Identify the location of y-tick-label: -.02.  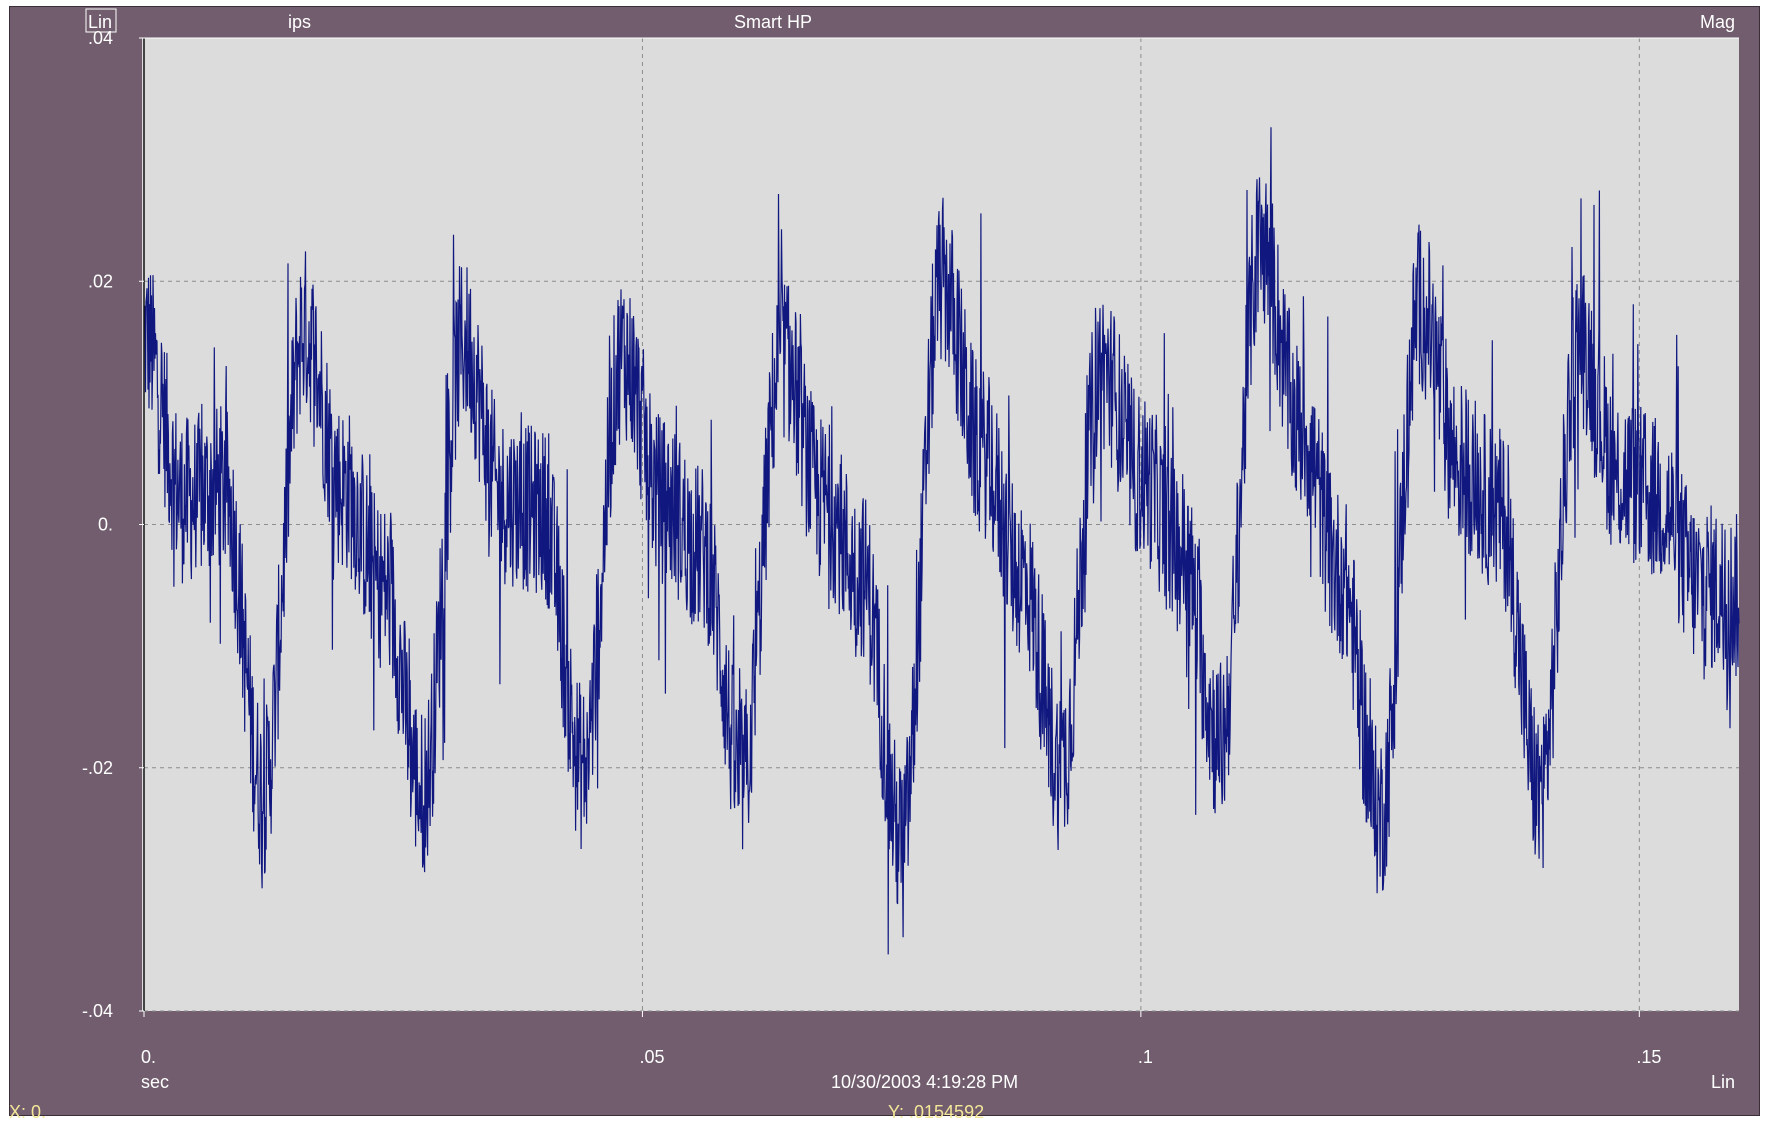
(97, 768).